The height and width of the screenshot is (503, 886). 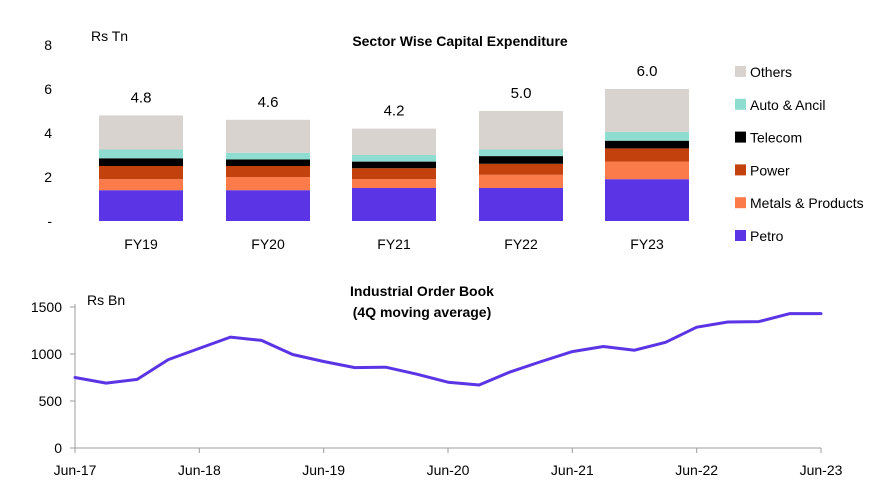 What do you see at coordinates (268, 244) in the screenshot?
I see `capex-category-label: FY20` at bounding box center [268, 244].